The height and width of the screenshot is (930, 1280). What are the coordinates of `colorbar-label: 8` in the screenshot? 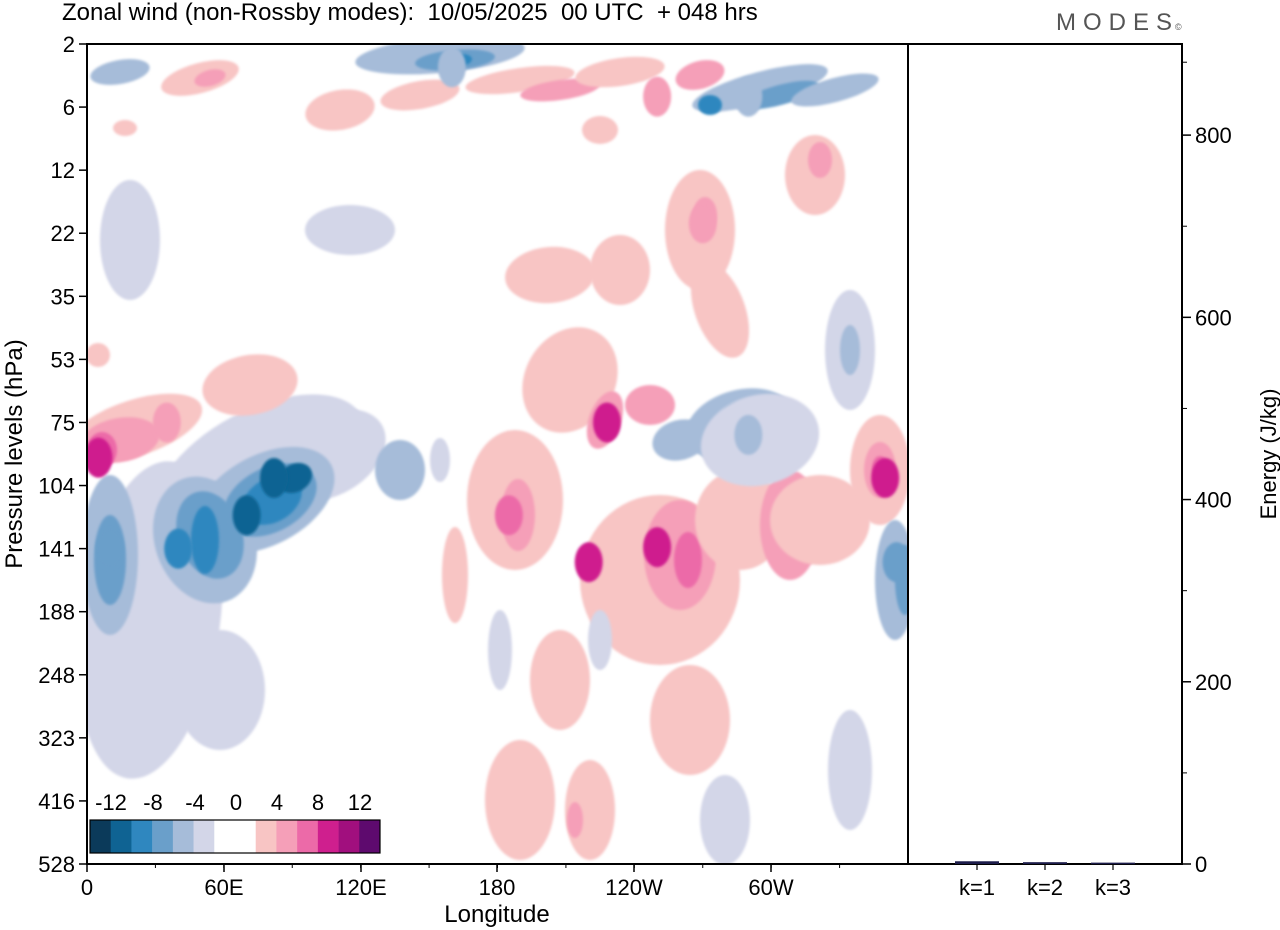 It's located at (318, 802).